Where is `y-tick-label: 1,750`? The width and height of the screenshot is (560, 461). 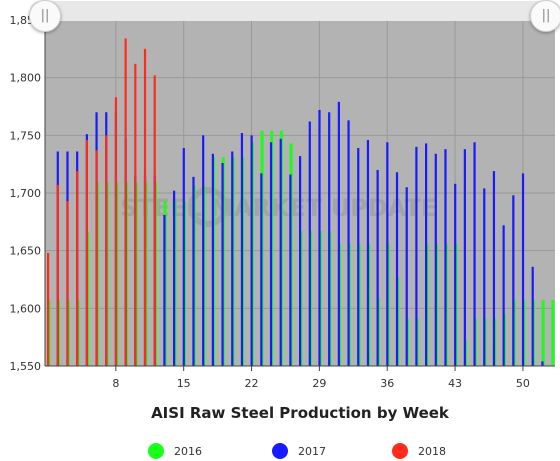
y-tick-label: 1,750 is located at coordinates (26, 135).